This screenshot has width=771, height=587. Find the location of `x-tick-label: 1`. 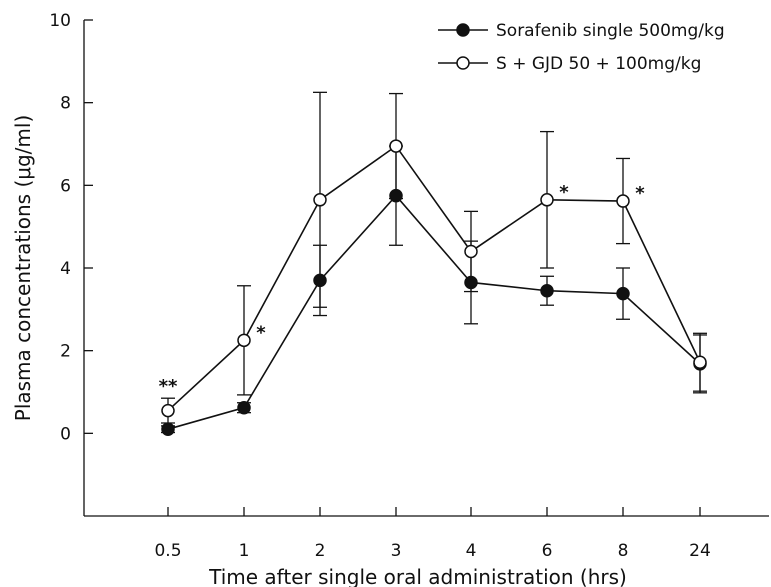

x-tick-label: 1 is located at coordinates (244, 551).